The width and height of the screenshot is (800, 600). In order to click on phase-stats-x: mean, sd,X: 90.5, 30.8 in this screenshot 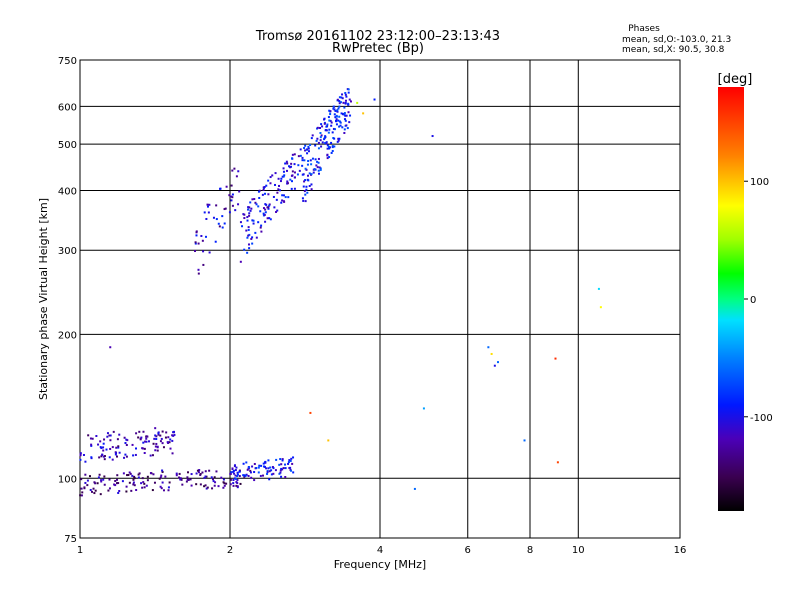, I will do `click(673, 50)`.